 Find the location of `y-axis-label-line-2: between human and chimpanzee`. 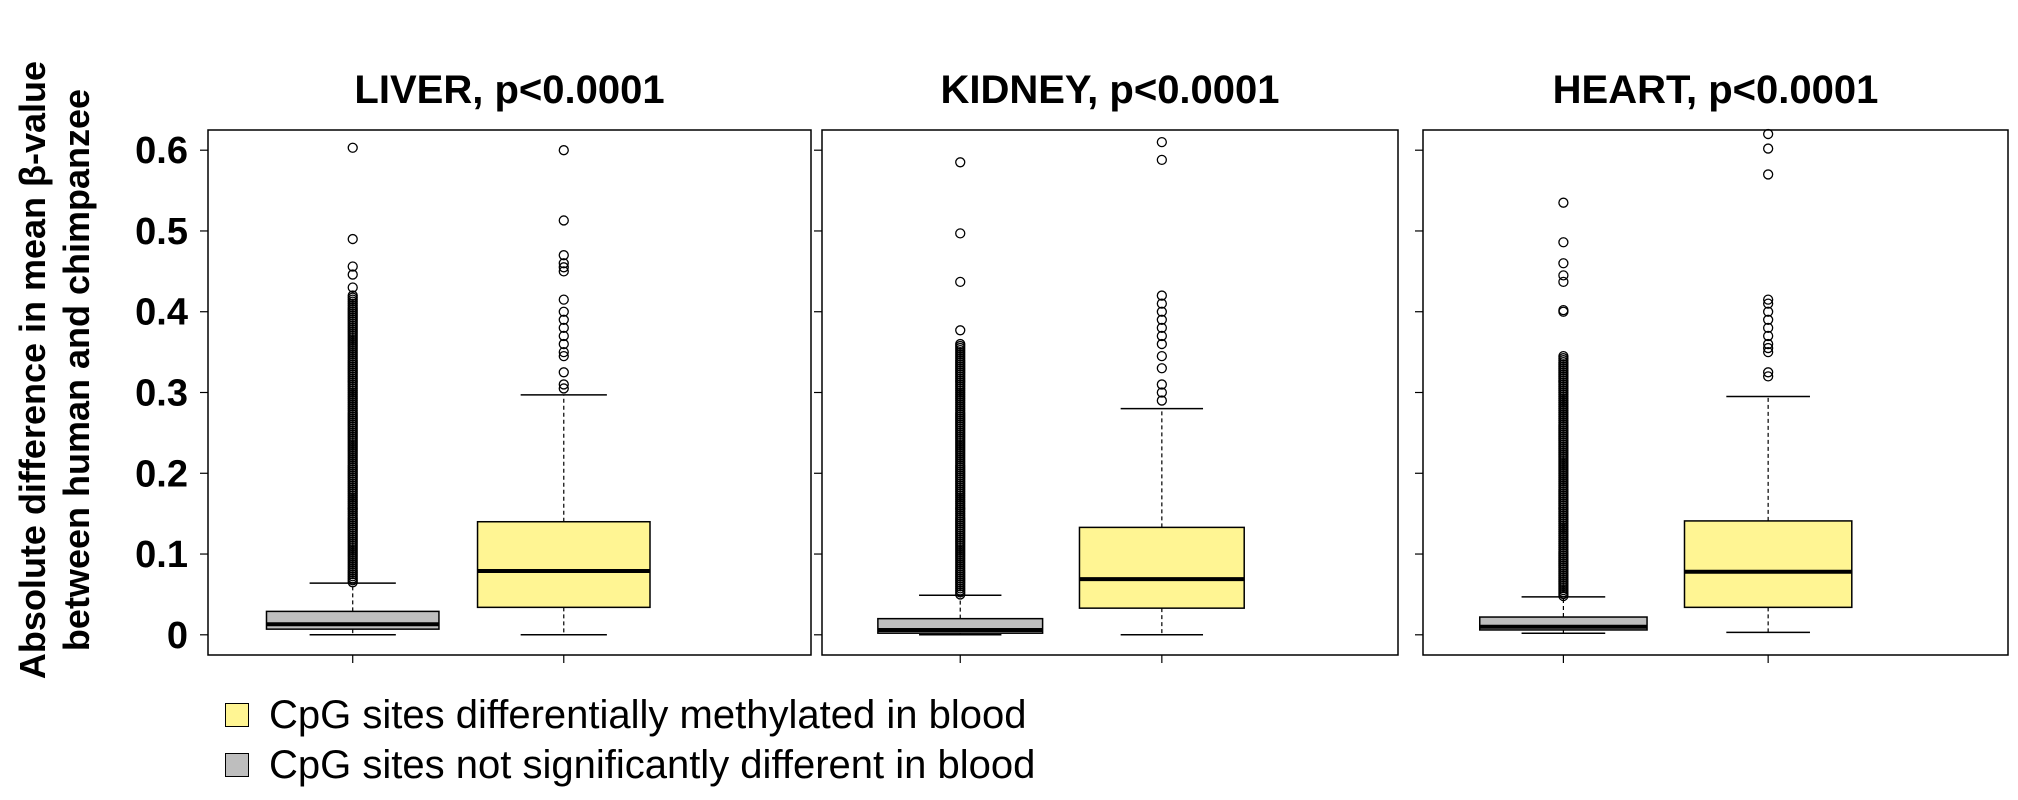

y-axis-label-line-2: between human and chimpanzee is located at coordinates (76, 370).